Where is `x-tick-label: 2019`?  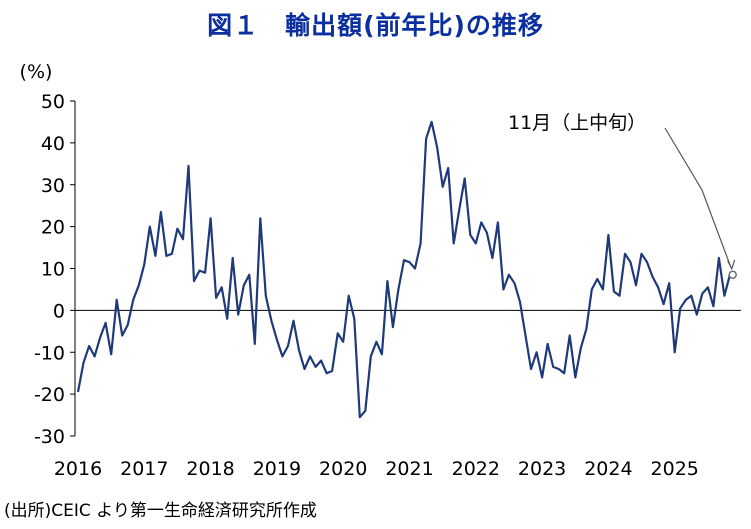
x-tick-label: 2019 is located at coordinates (277, 469).